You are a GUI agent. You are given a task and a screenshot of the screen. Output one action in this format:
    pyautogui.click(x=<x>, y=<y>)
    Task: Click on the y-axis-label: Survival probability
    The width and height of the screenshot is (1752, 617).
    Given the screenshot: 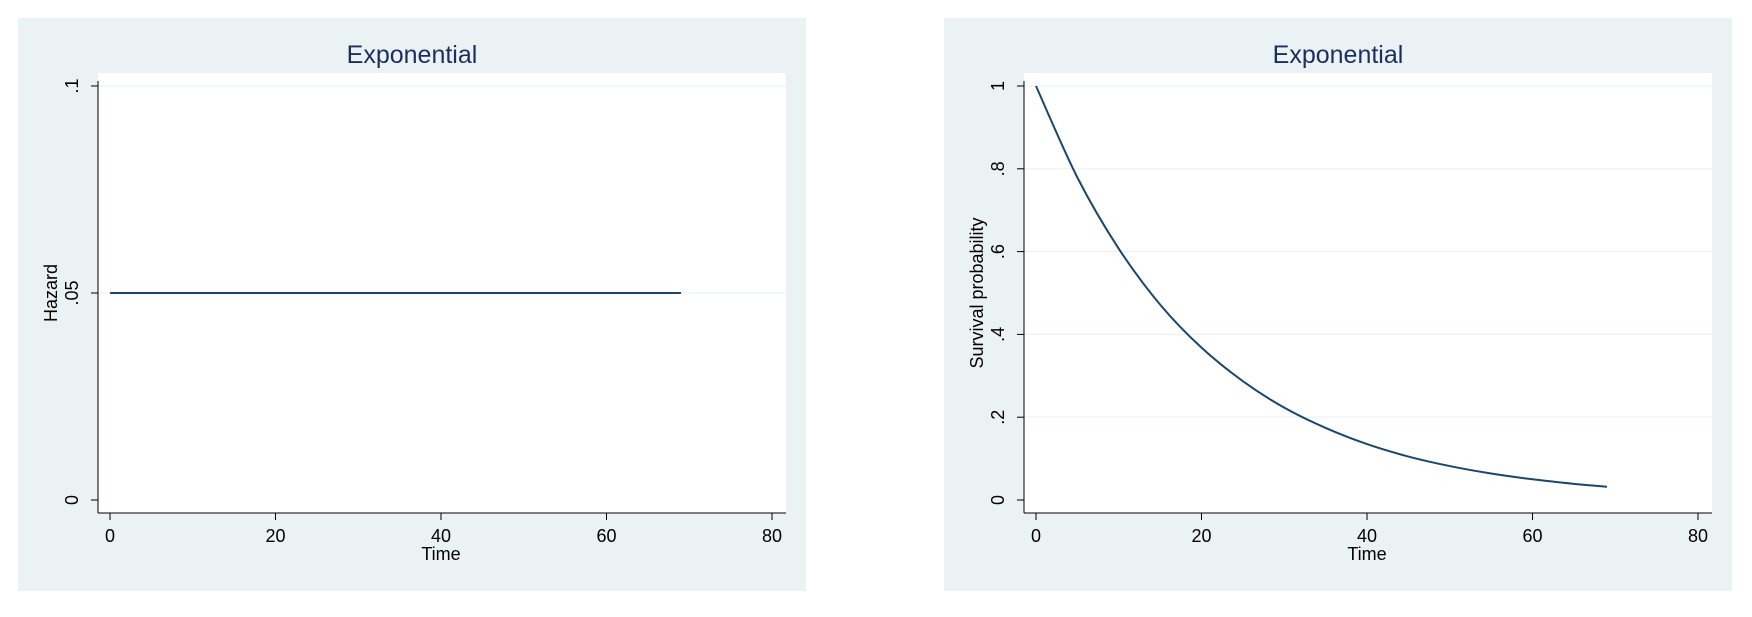 What is the action you would take?
    pyautogui.click(x=977, y=292)
    